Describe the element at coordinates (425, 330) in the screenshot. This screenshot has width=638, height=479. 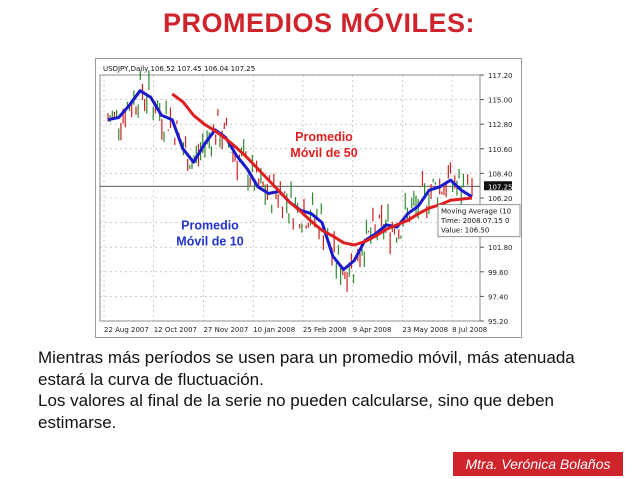
I see `x-tick-label: 23 May 2008` at that location.